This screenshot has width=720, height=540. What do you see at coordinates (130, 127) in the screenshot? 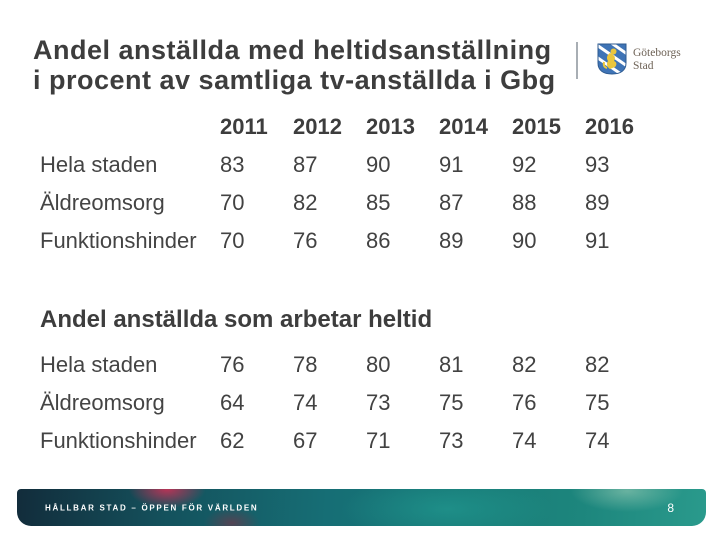
I see `table-corner-cell` at bounding box center [130, 127].